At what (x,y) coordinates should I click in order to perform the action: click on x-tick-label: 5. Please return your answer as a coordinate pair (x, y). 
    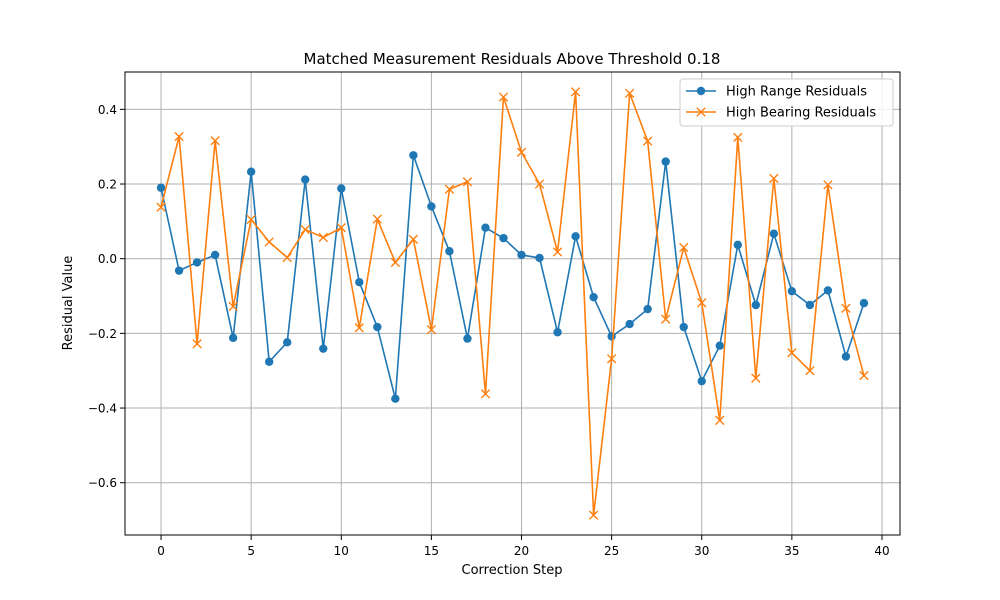
    Looking at the image, I should click on (251, 551).